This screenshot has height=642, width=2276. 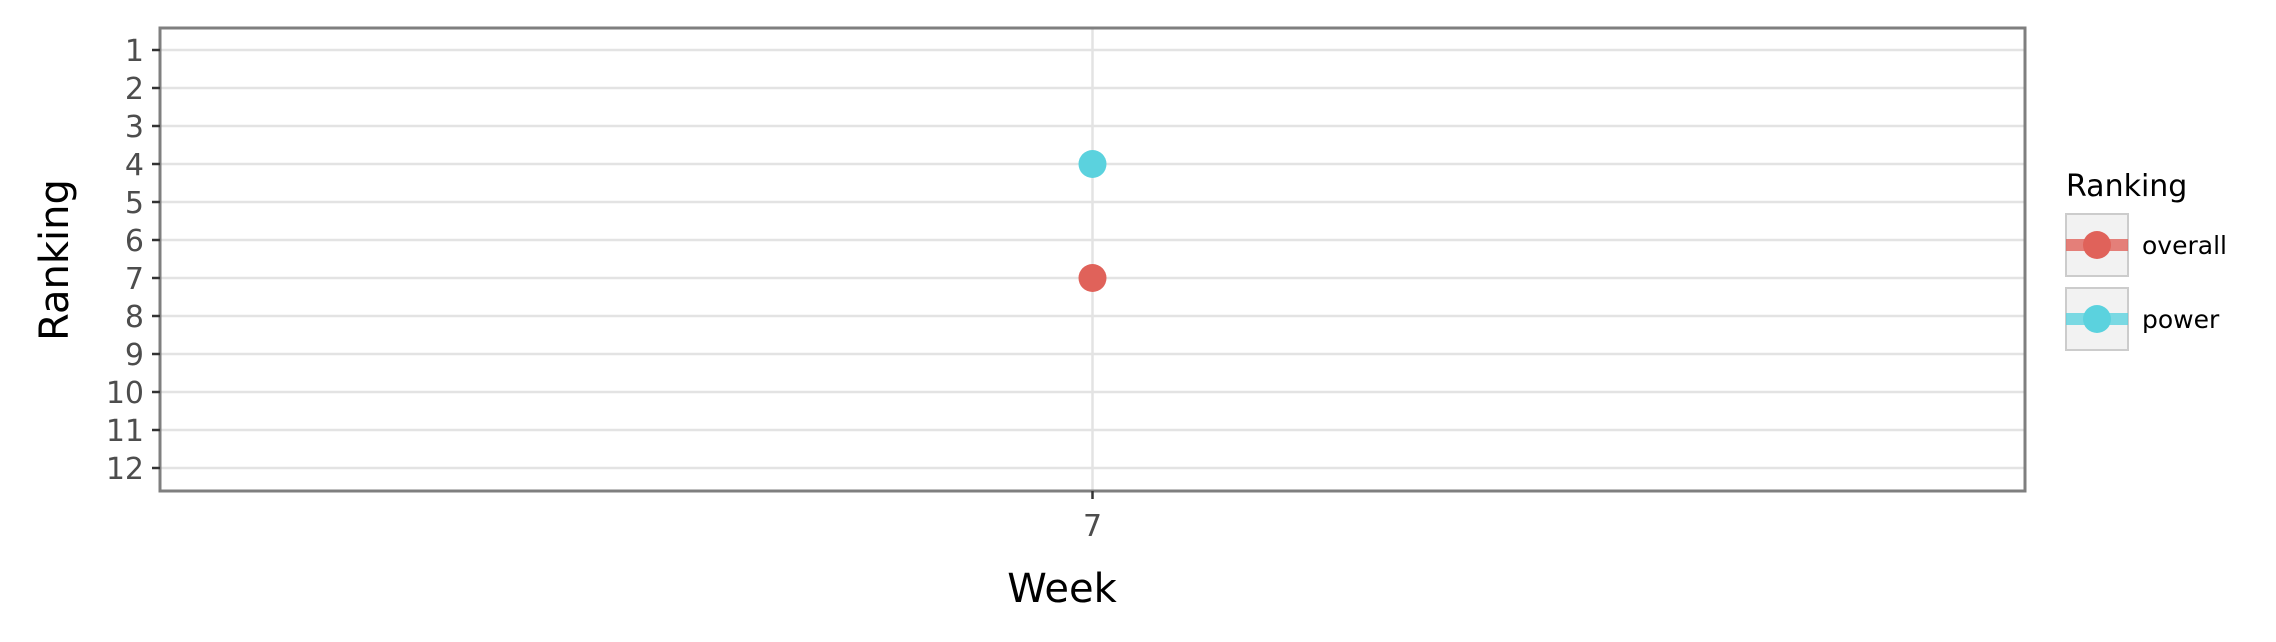 I want to click on legend-label: power, so click(x=2181, y=319).